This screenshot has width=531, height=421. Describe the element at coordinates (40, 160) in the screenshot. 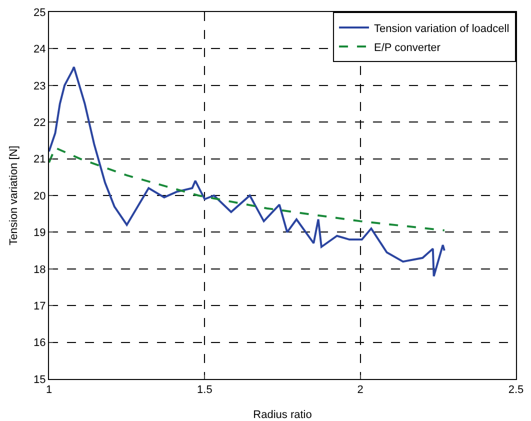

I see `y-tick-label: 21` at that location.